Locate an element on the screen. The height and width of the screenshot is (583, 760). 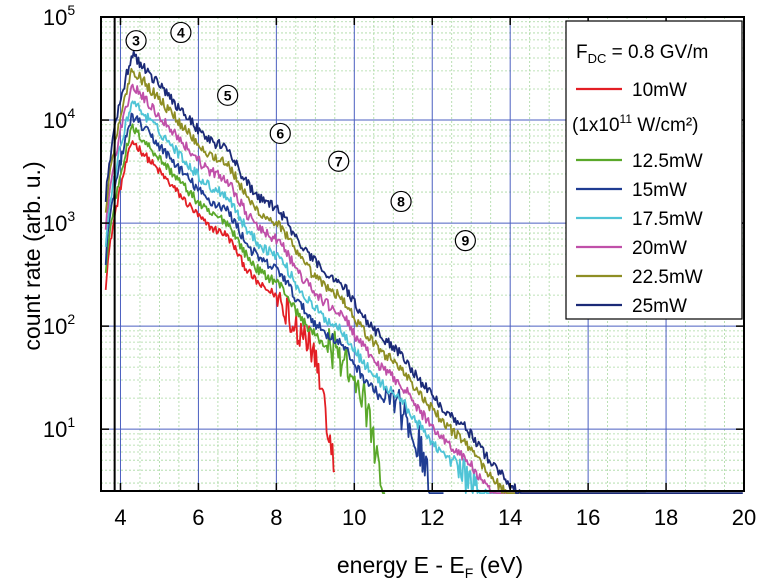
peak-marker-label: 4 is located at coordinates (181, 32).